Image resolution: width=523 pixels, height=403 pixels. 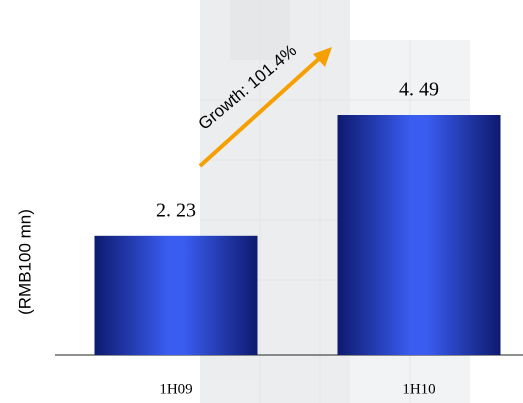 I want to click on bar, so click(x=176, y=295).